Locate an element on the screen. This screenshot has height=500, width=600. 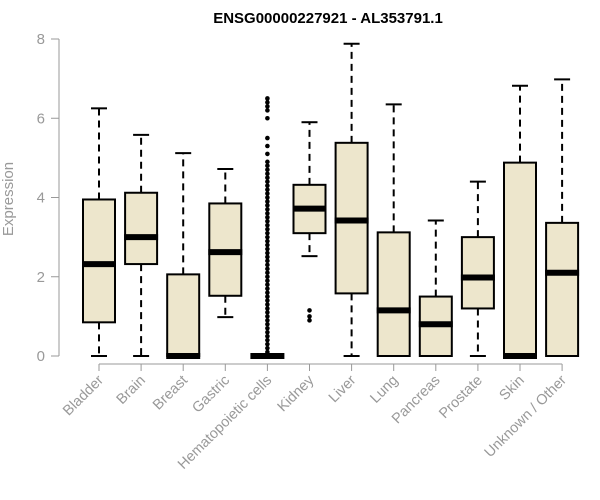
box-prostate is located at coordinates (477, 268).